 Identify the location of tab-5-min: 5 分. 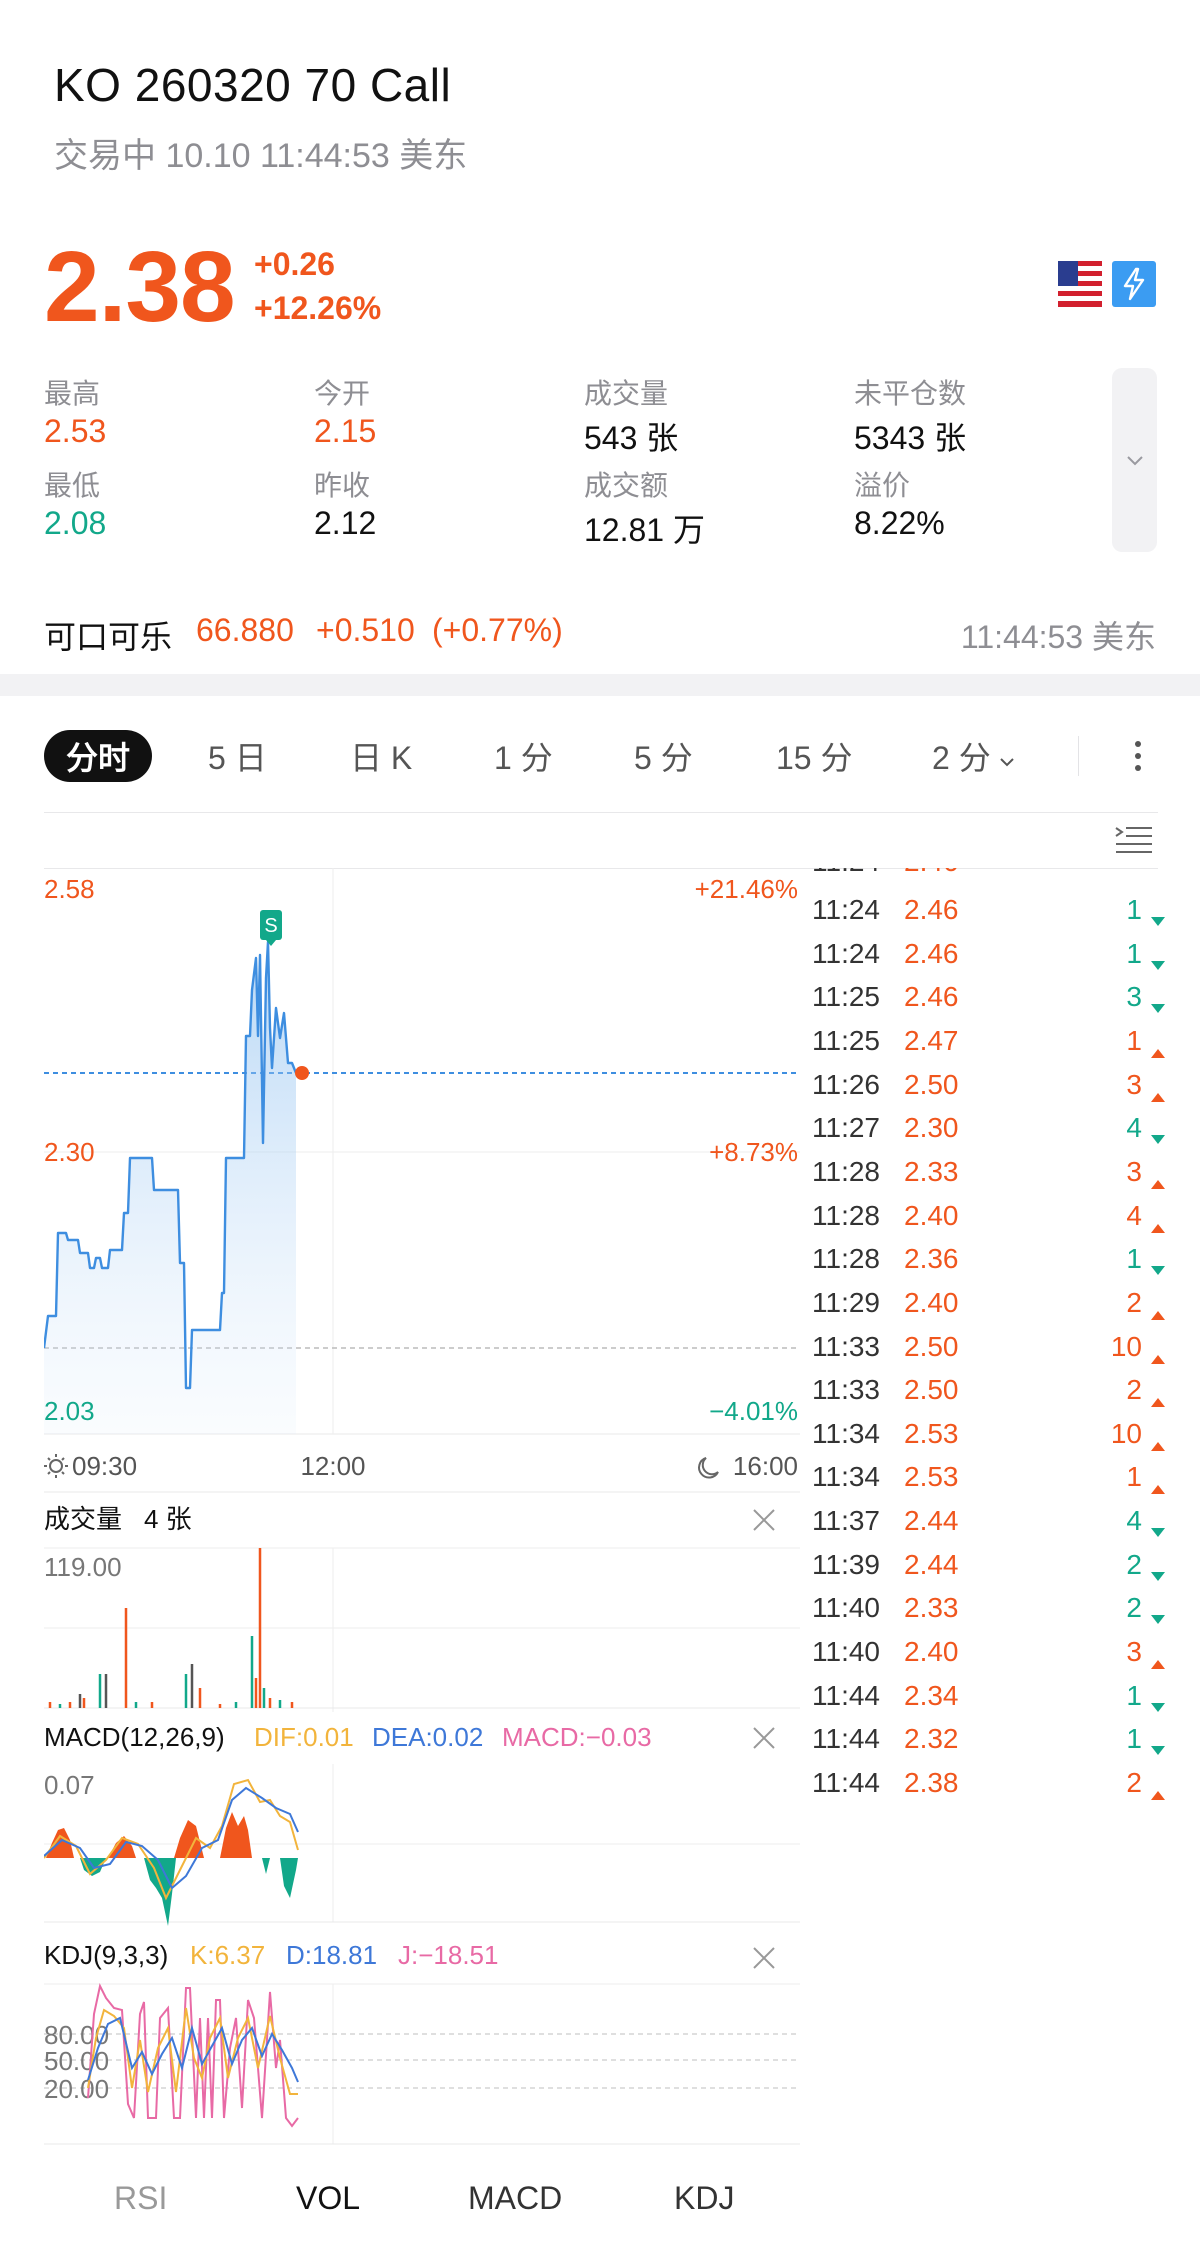
(663, 758).